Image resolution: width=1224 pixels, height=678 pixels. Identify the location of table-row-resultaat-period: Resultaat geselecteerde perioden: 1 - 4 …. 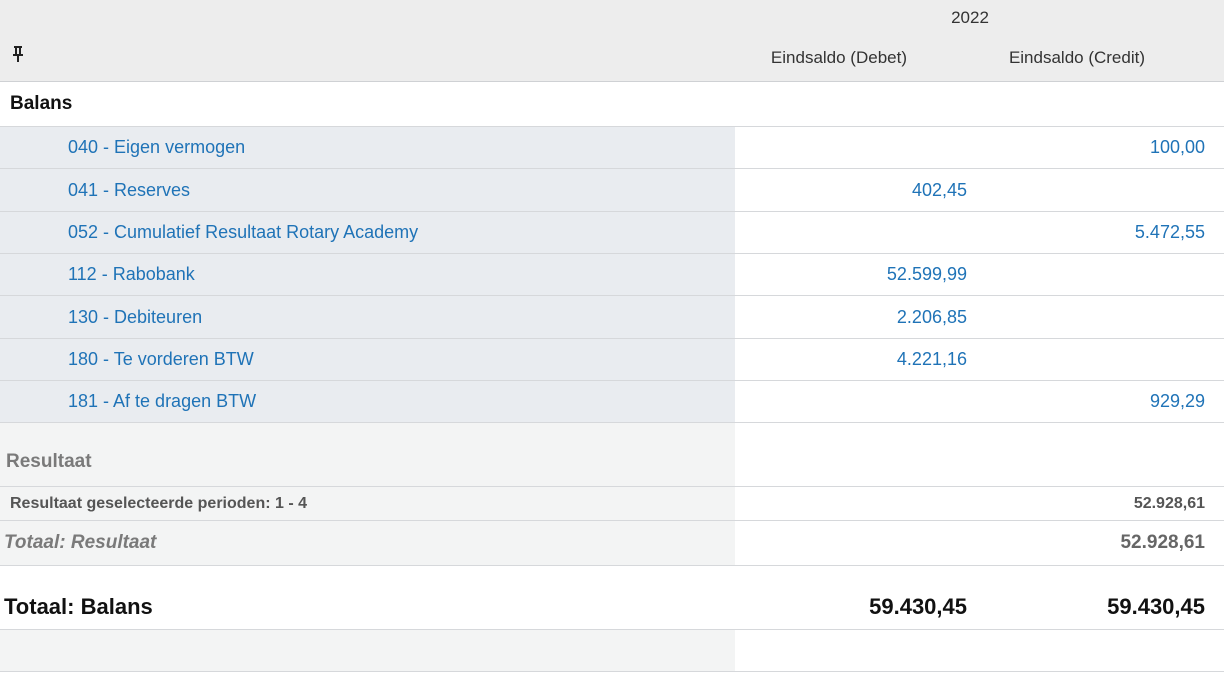
(612, 504).